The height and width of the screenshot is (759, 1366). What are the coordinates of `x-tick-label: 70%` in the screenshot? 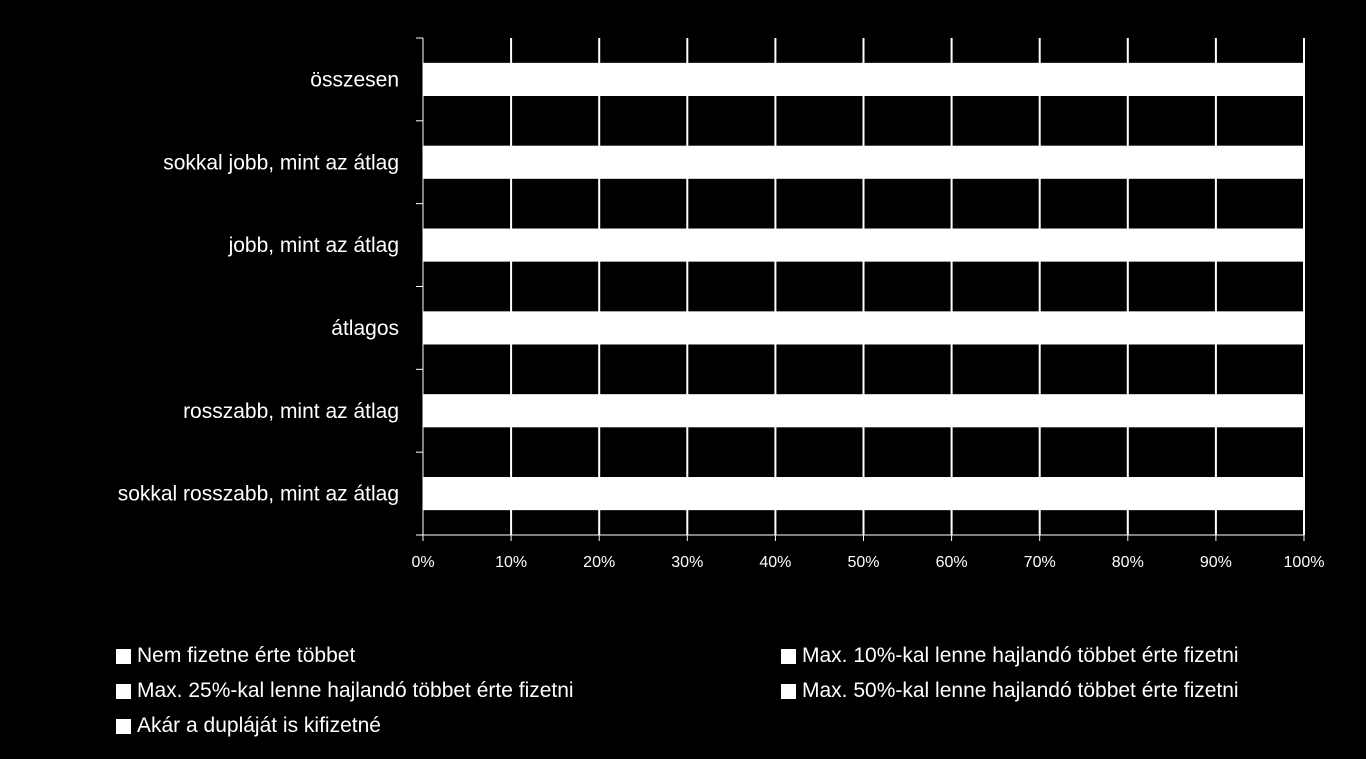 It's located at (1040, 562).